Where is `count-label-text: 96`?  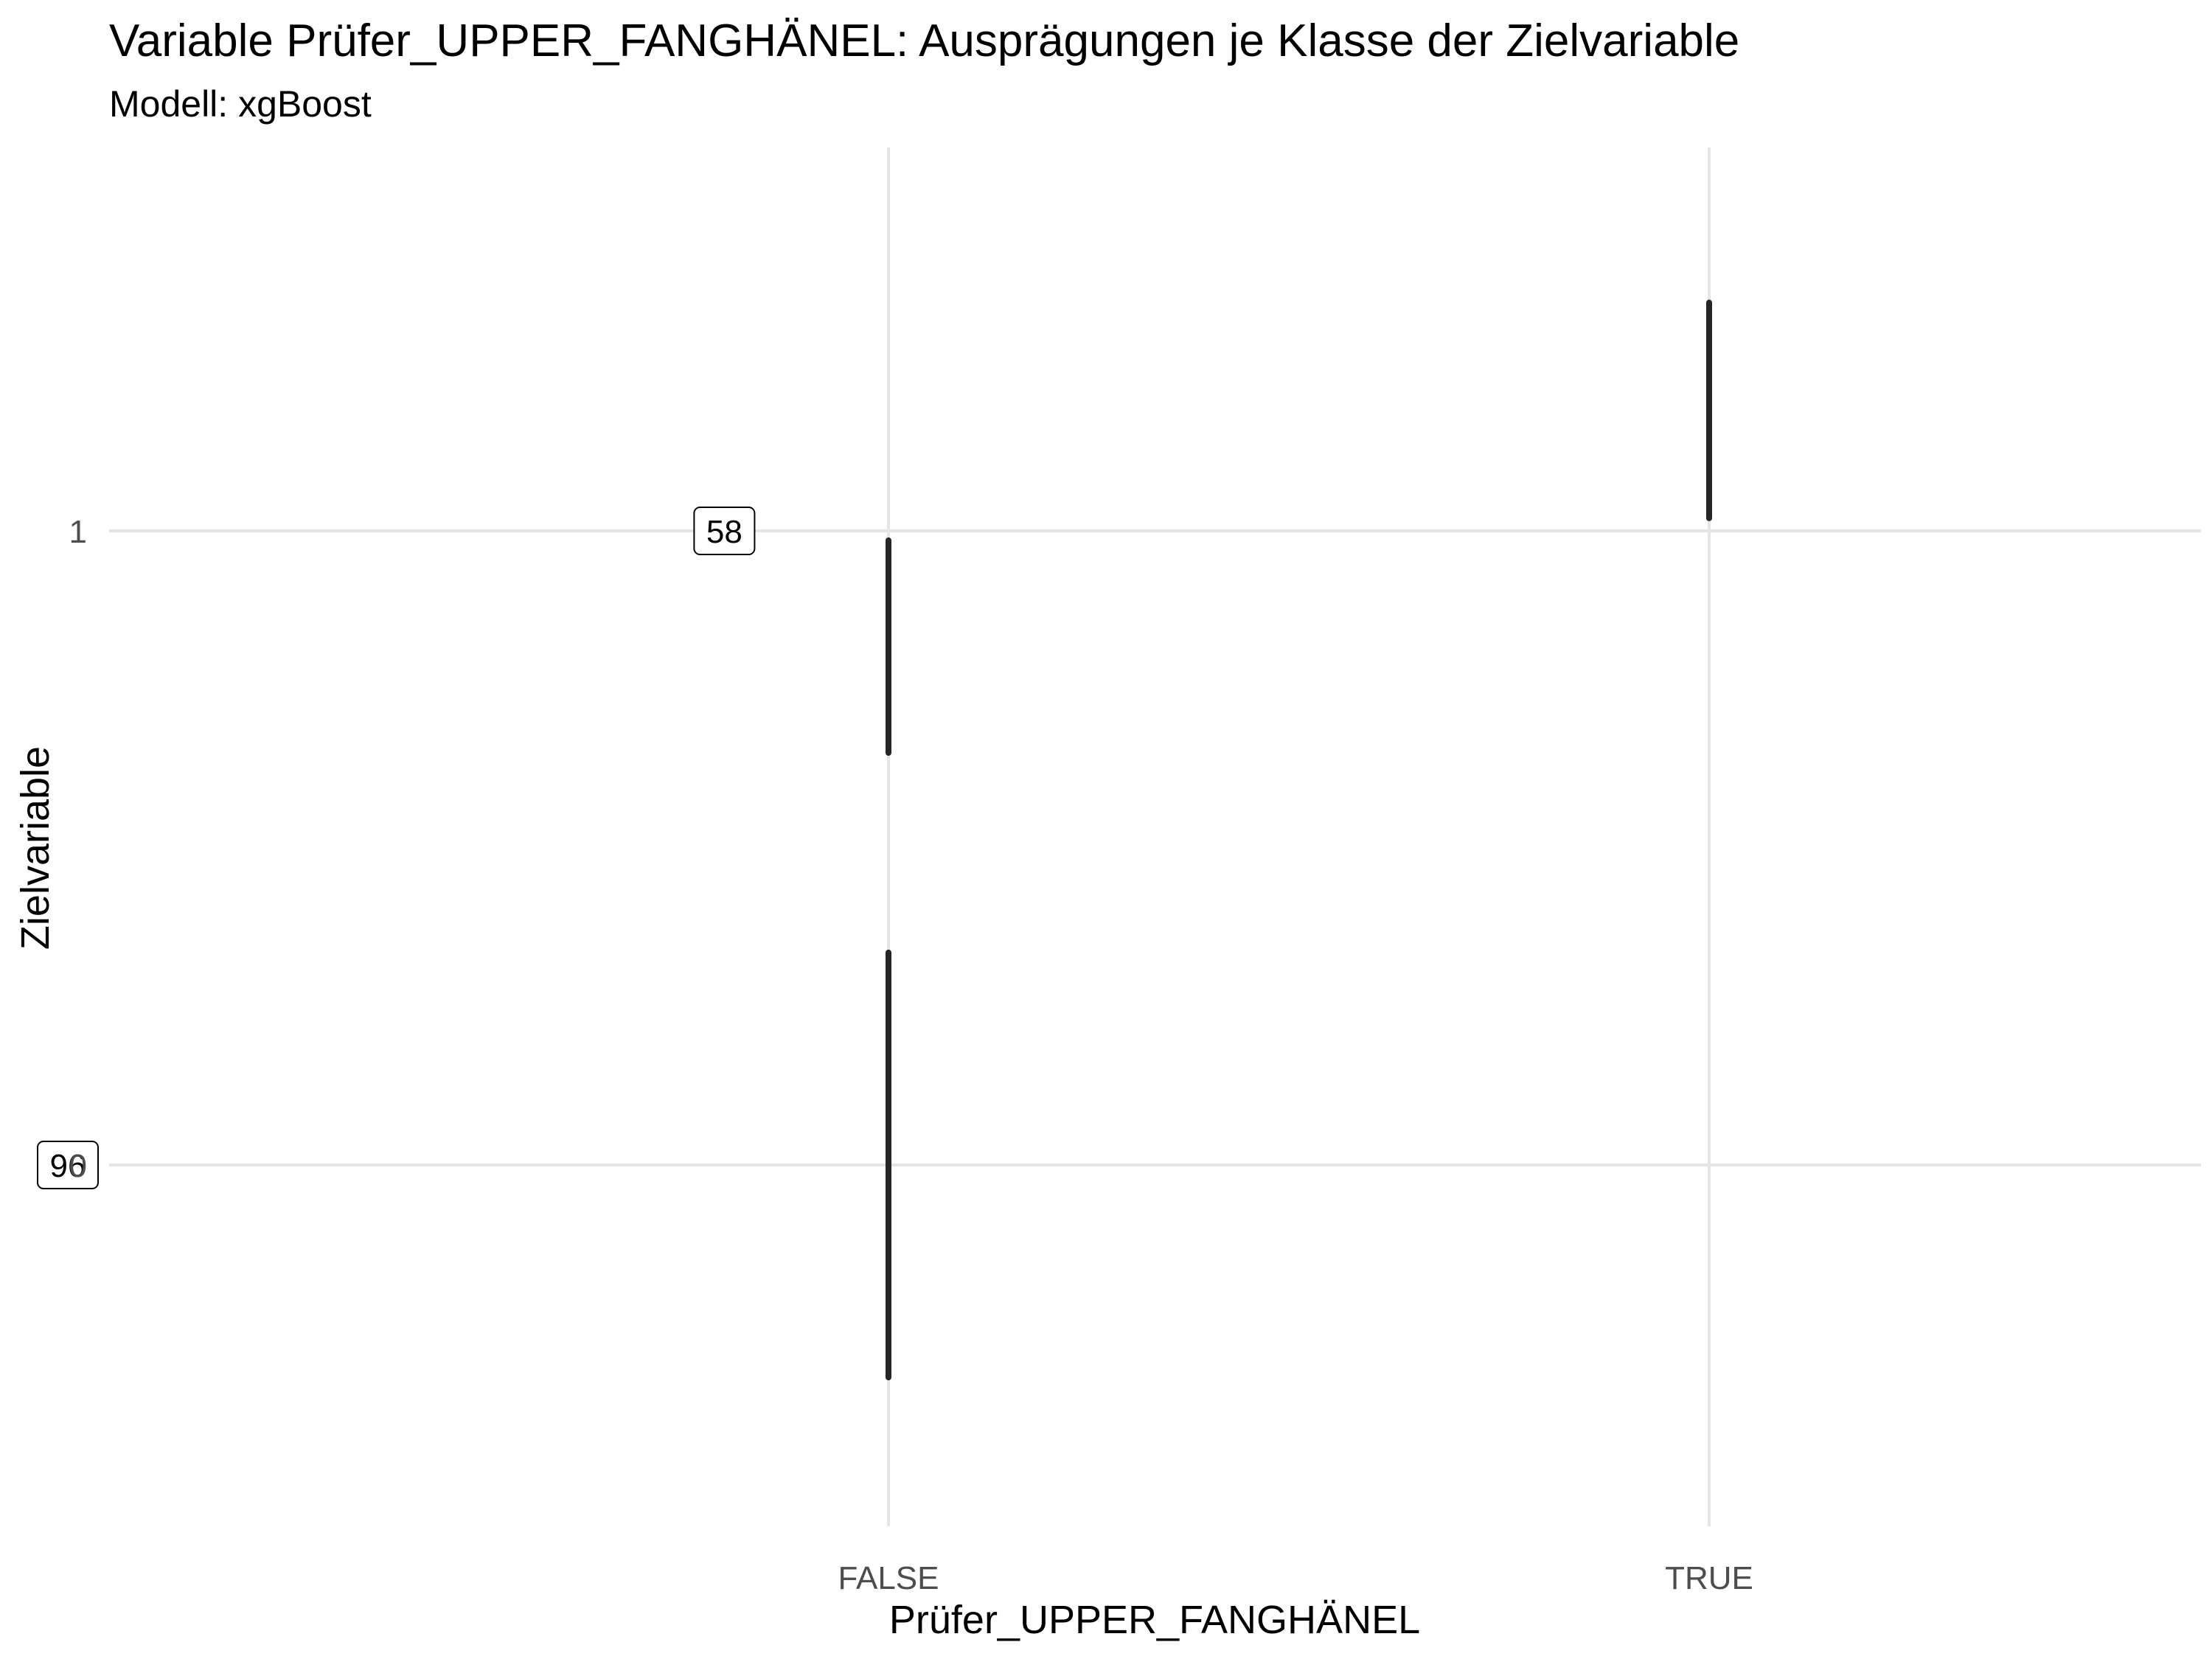 count-label-text: 96 is located at coordinates (68, 1166).